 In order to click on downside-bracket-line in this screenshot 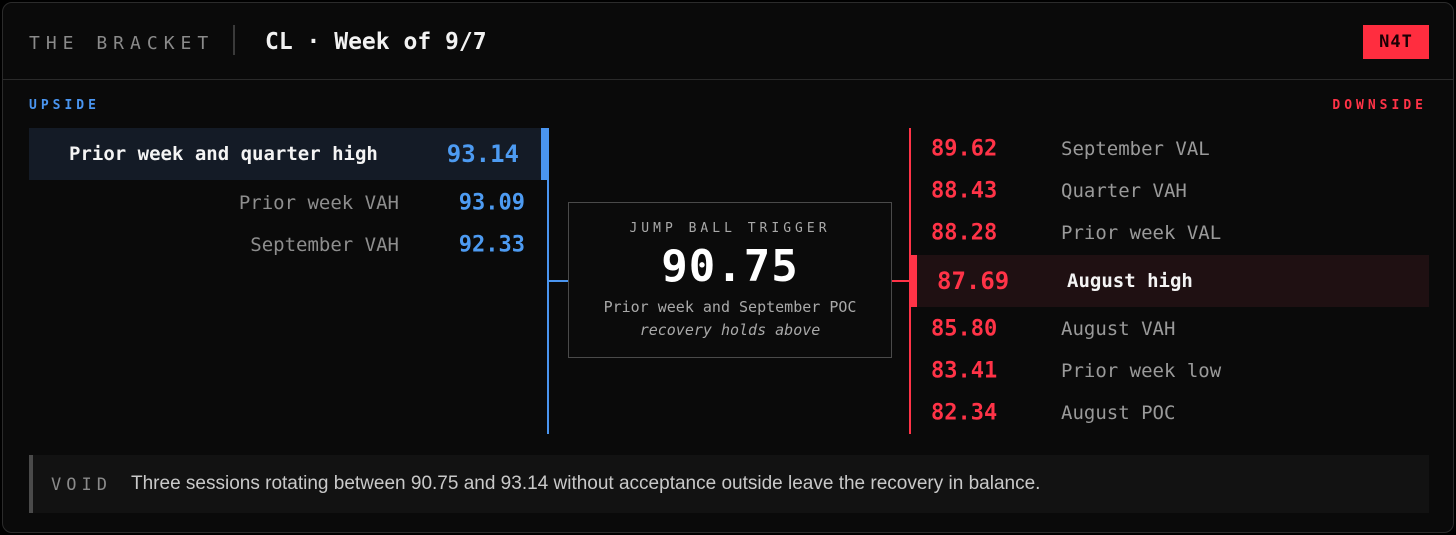, I will do `click(910, 281)`.